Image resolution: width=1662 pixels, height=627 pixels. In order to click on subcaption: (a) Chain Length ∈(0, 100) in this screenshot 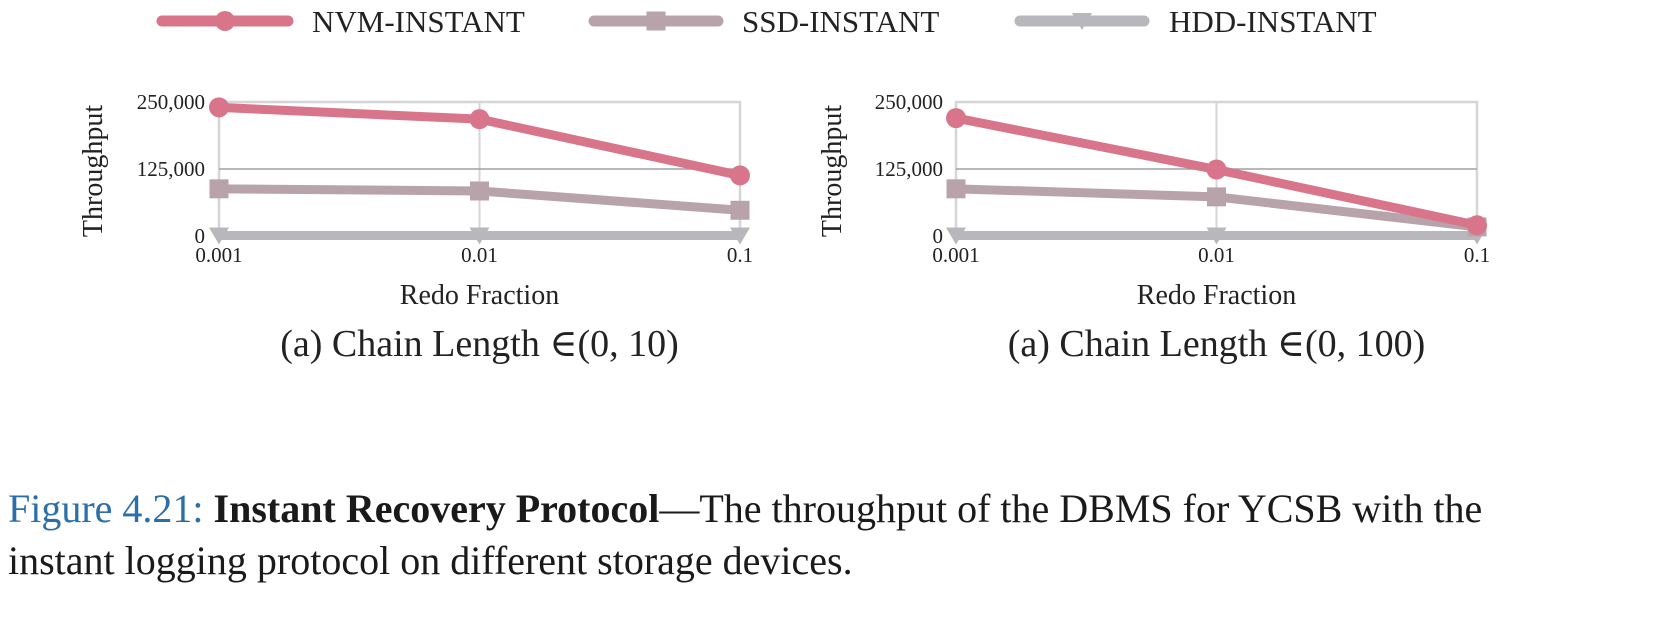, I will do `click(1217, 344)`.